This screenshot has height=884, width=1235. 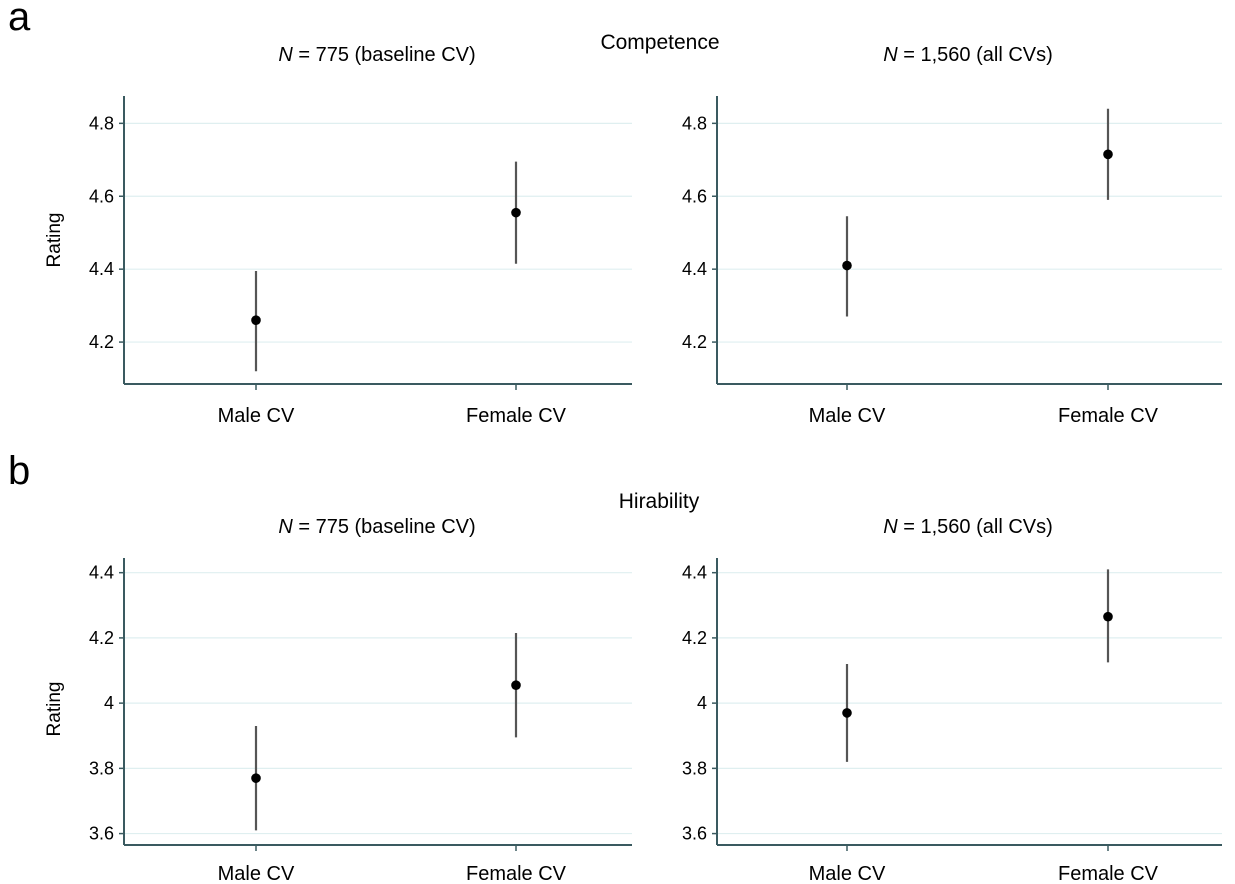 I want to click on section-title: Competence, so click(x=659, y=42).